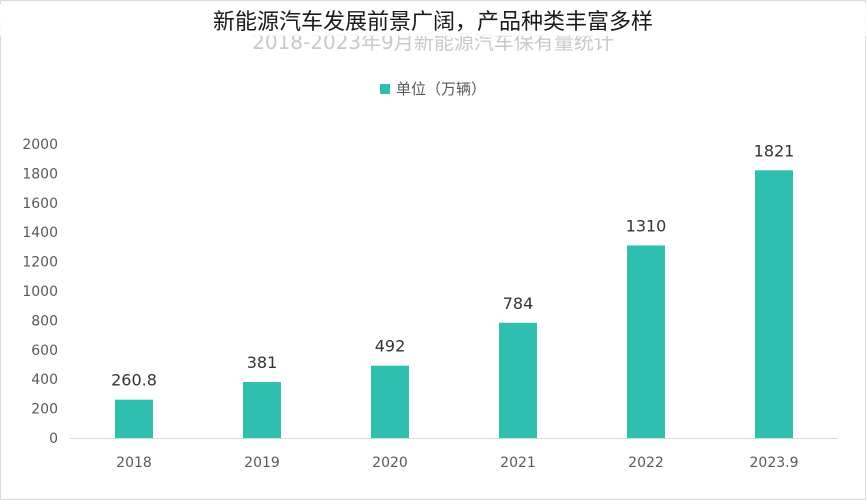 This screenshot has width=866, height=500. I want to click on x-tick-label: 2022, so click(646, 463).